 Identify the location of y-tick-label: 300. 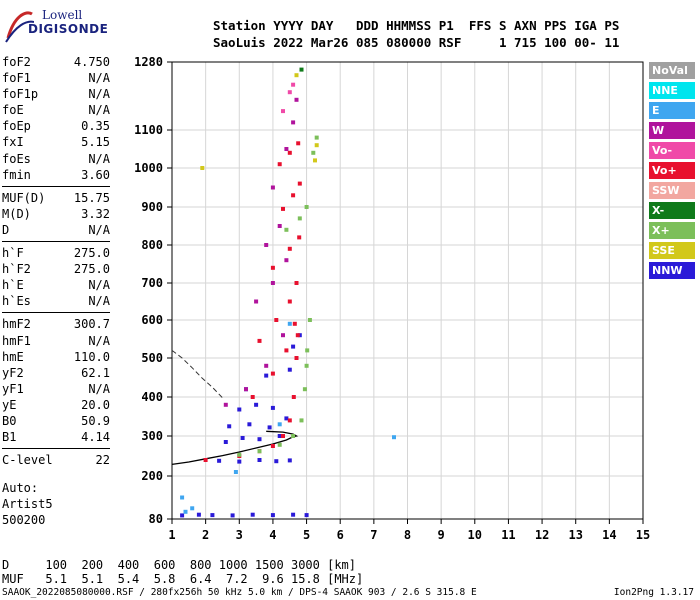
(152, 436).